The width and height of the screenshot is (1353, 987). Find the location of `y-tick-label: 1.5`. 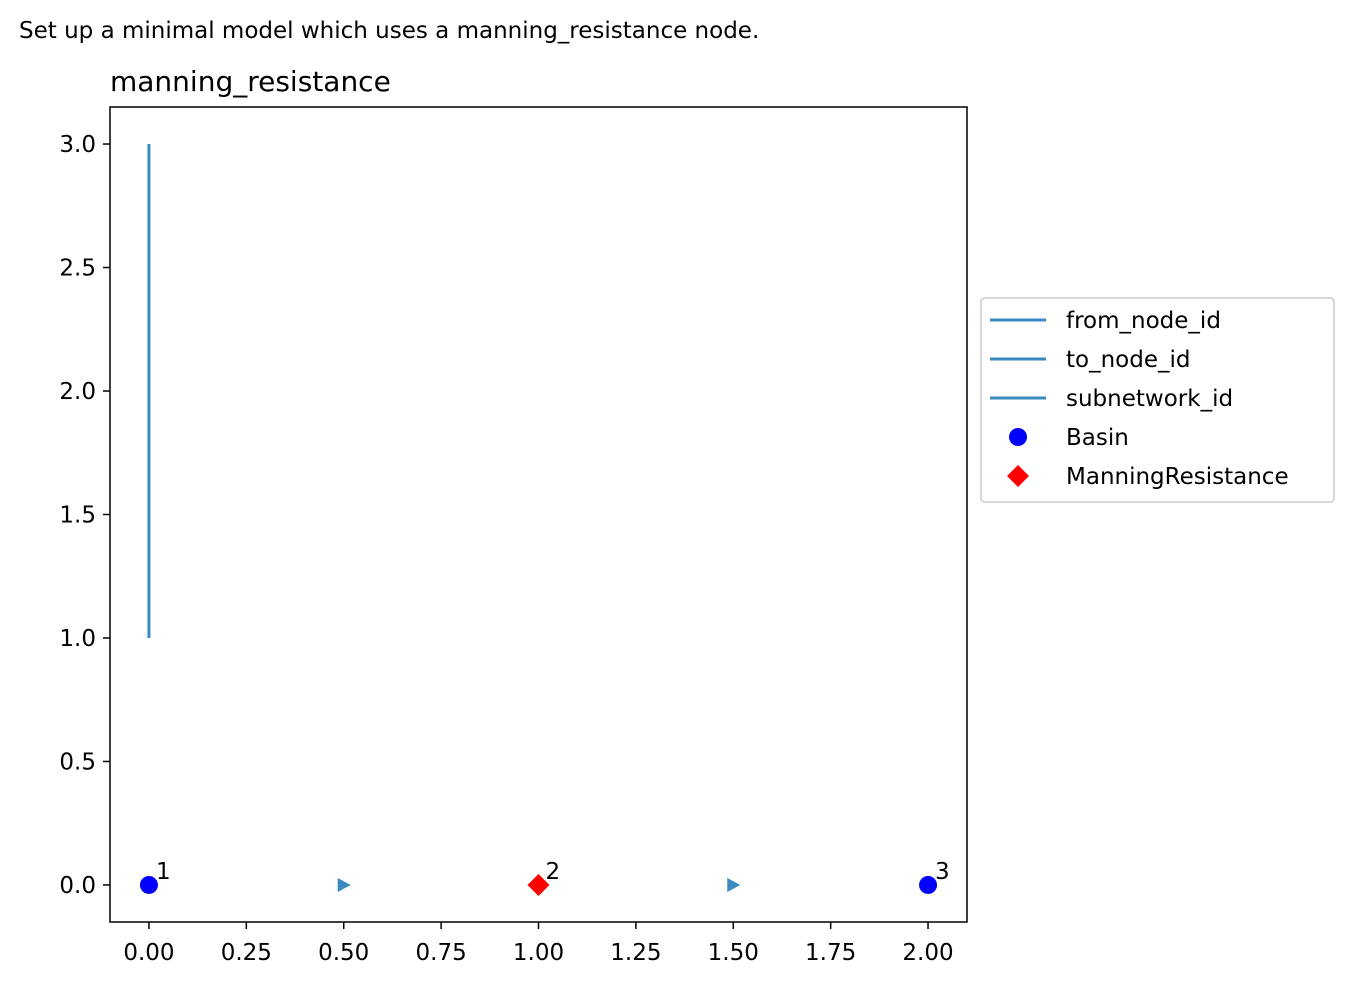

y-tick-label: 1.5 is located at coordinates (77, 516).